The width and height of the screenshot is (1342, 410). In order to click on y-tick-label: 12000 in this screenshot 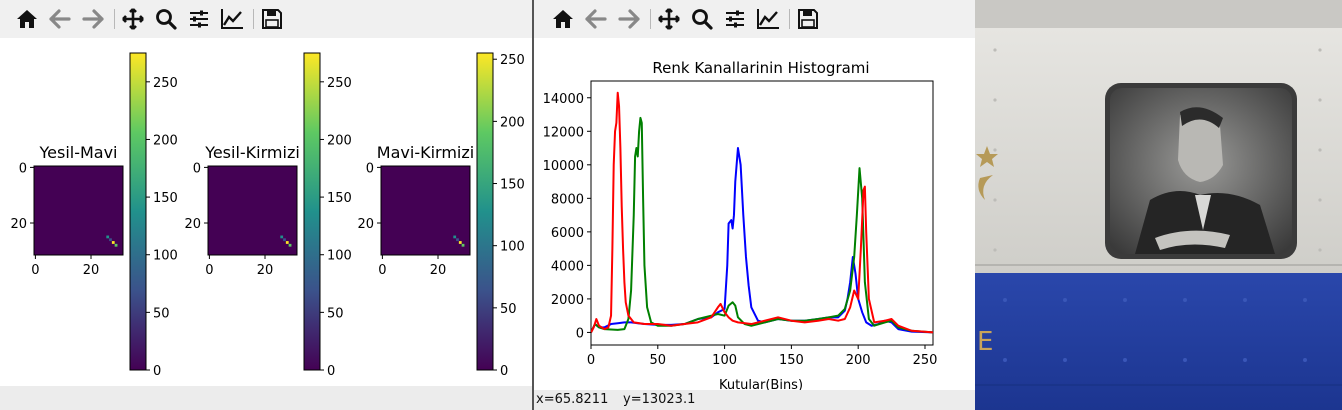, I will do `click(563, 132)`.